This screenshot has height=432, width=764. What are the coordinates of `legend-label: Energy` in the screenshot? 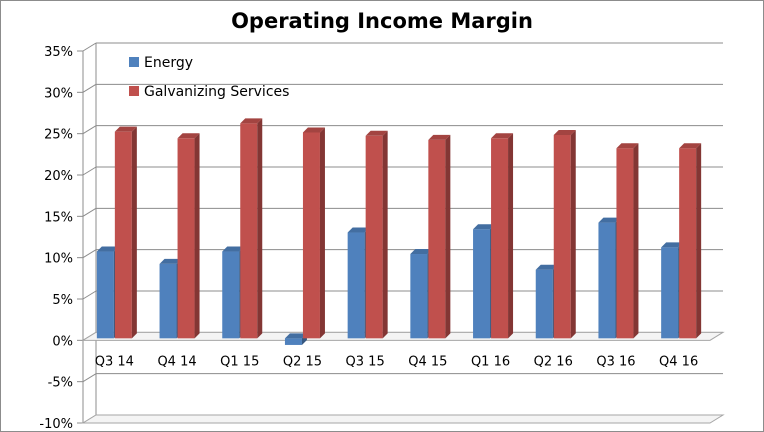 It's located at (168, 63).